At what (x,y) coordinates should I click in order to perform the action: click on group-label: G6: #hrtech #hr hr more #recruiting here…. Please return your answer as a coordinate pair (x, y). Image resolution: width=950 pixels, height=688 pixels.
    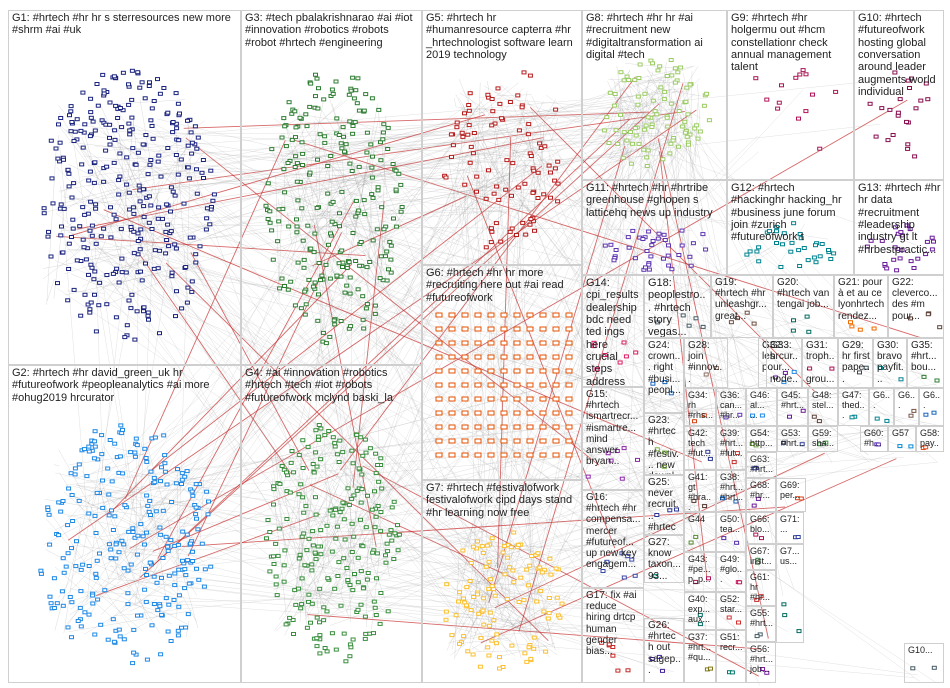
    Looking at the image, I should click on (495, 285).